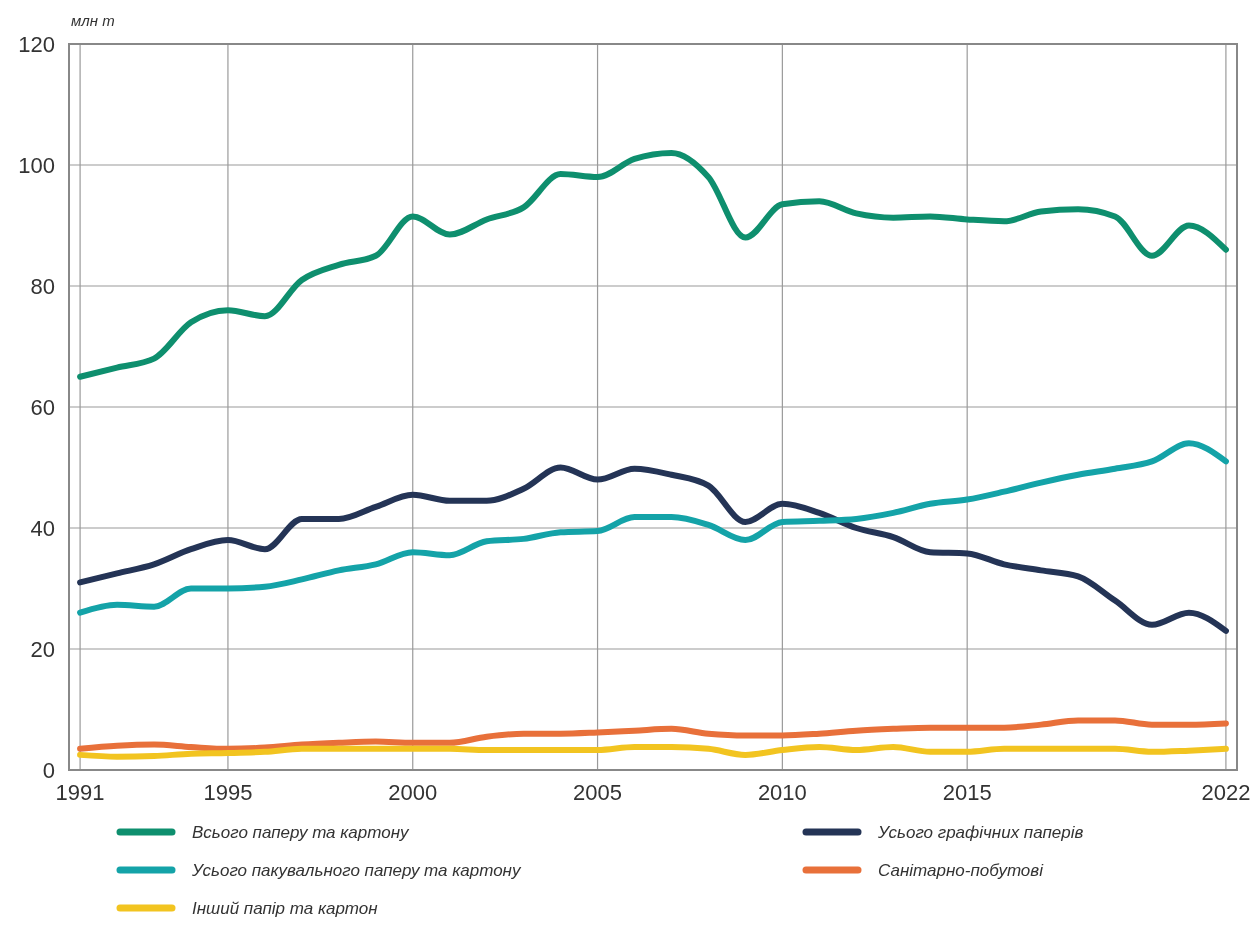 The image size is (1259, 951). What do you see at coordinates (967, 792) in the screenshot?
I see `x-tick-label: 2015` at bounding box center [967, 792].